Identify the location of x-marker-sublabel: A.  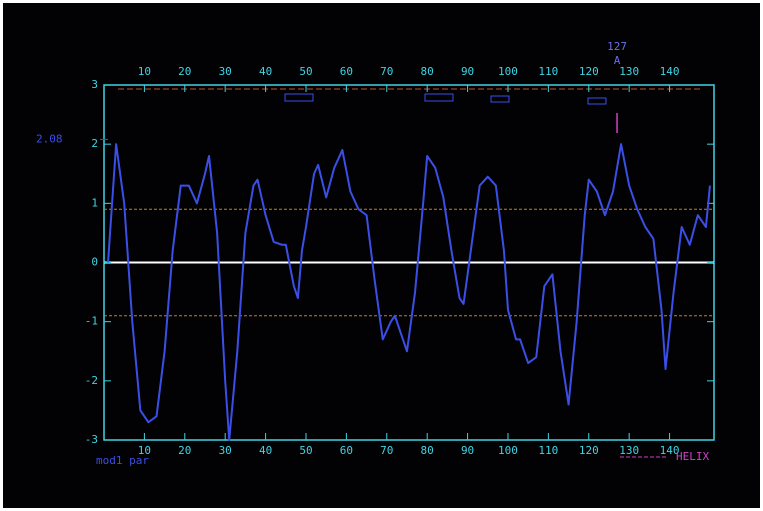
(617, 60).